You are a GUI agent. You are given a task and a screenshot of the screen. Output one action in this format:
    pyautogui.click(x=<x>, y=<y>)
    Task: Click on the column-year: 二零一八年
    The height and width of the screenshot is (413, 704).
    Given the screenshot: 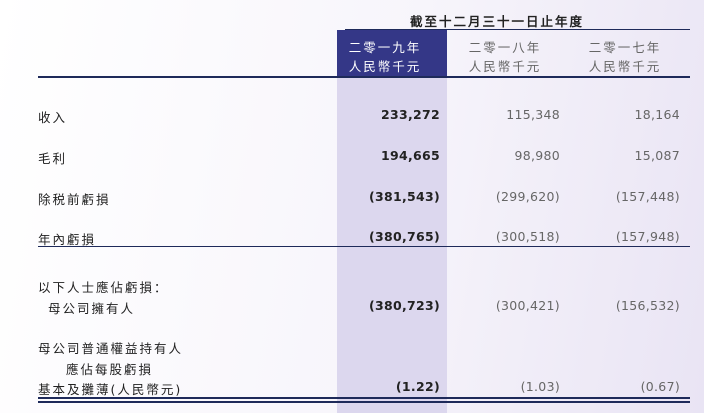 What is the action you would take?
    pyautogui.click(x=505, y=47)
    